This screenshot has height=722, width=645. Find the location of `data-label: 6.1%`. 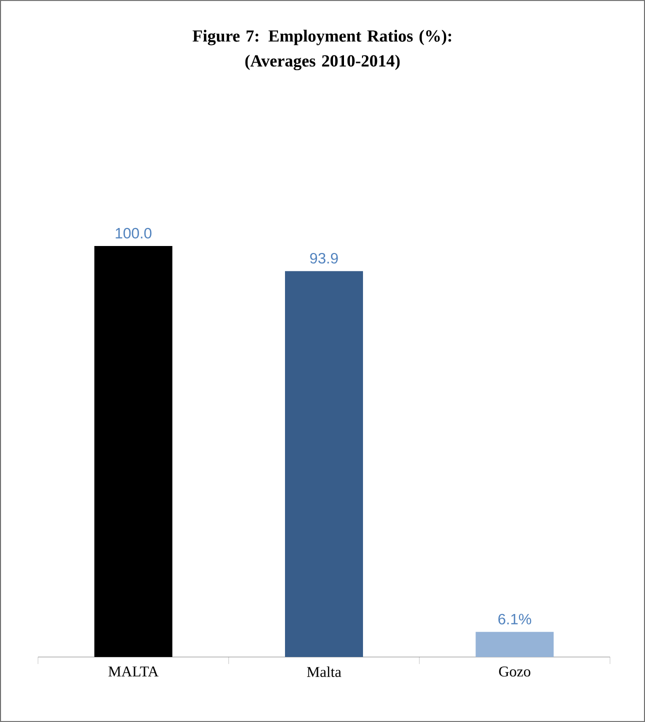

data-label: 6.1% is located at coordinates (515, 619).